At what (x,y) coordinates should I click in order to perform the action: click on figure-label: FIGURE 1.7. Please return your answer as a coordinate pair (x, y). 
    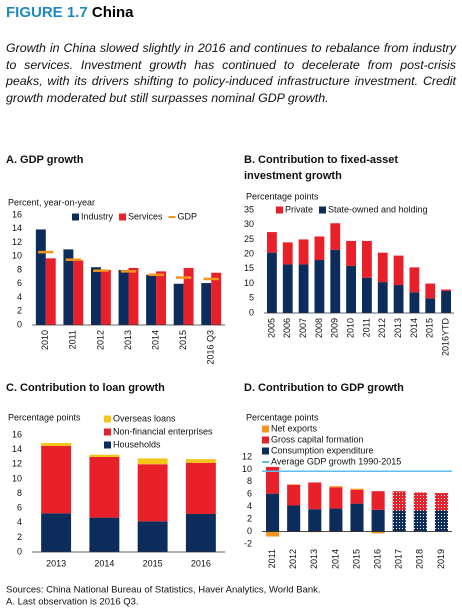
    Looking at the image, I should click on (47, 12).